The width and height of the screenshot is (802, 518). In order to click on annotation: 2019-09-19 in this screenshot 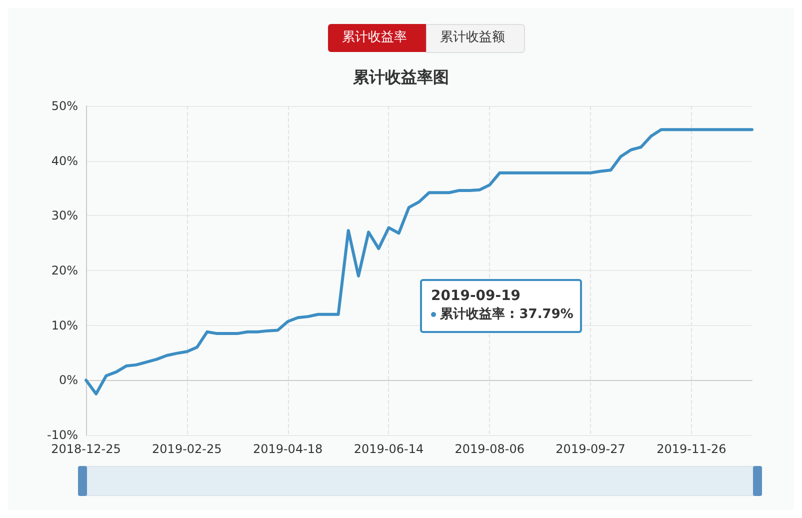, I will do `click(476, 296)`.